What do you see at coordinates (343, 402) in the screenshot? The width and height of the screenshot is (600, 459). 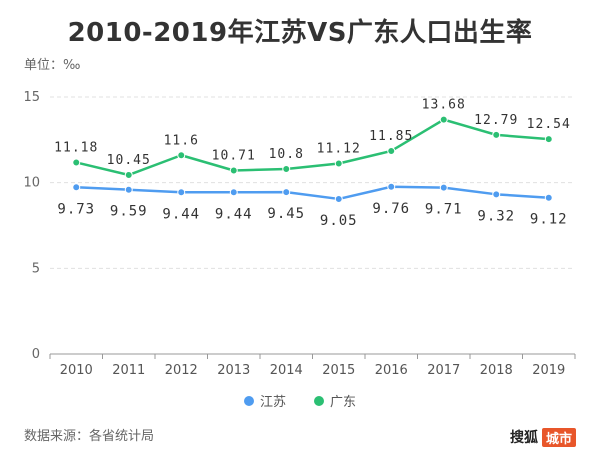 I see `legend-label-guangdong: 广东` at bounding box center [343, 402].